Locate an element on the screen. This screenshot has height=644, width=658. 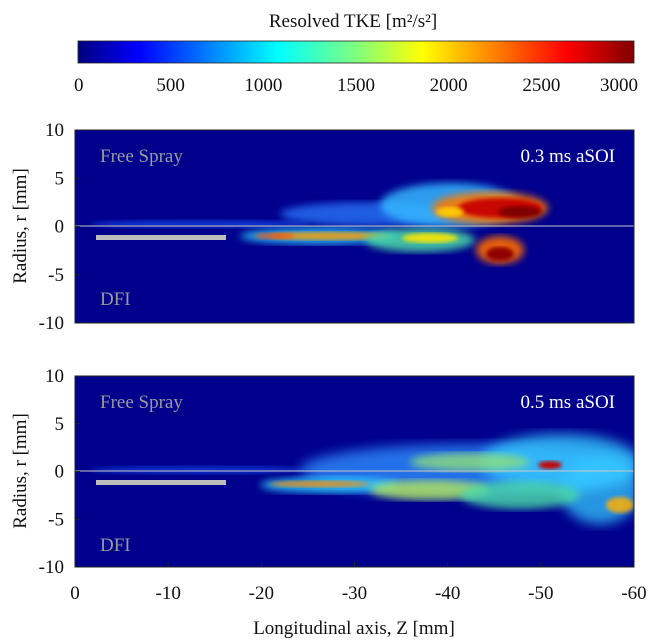
colorbar-tick-label: 0 is located at coordinates (79, 85).